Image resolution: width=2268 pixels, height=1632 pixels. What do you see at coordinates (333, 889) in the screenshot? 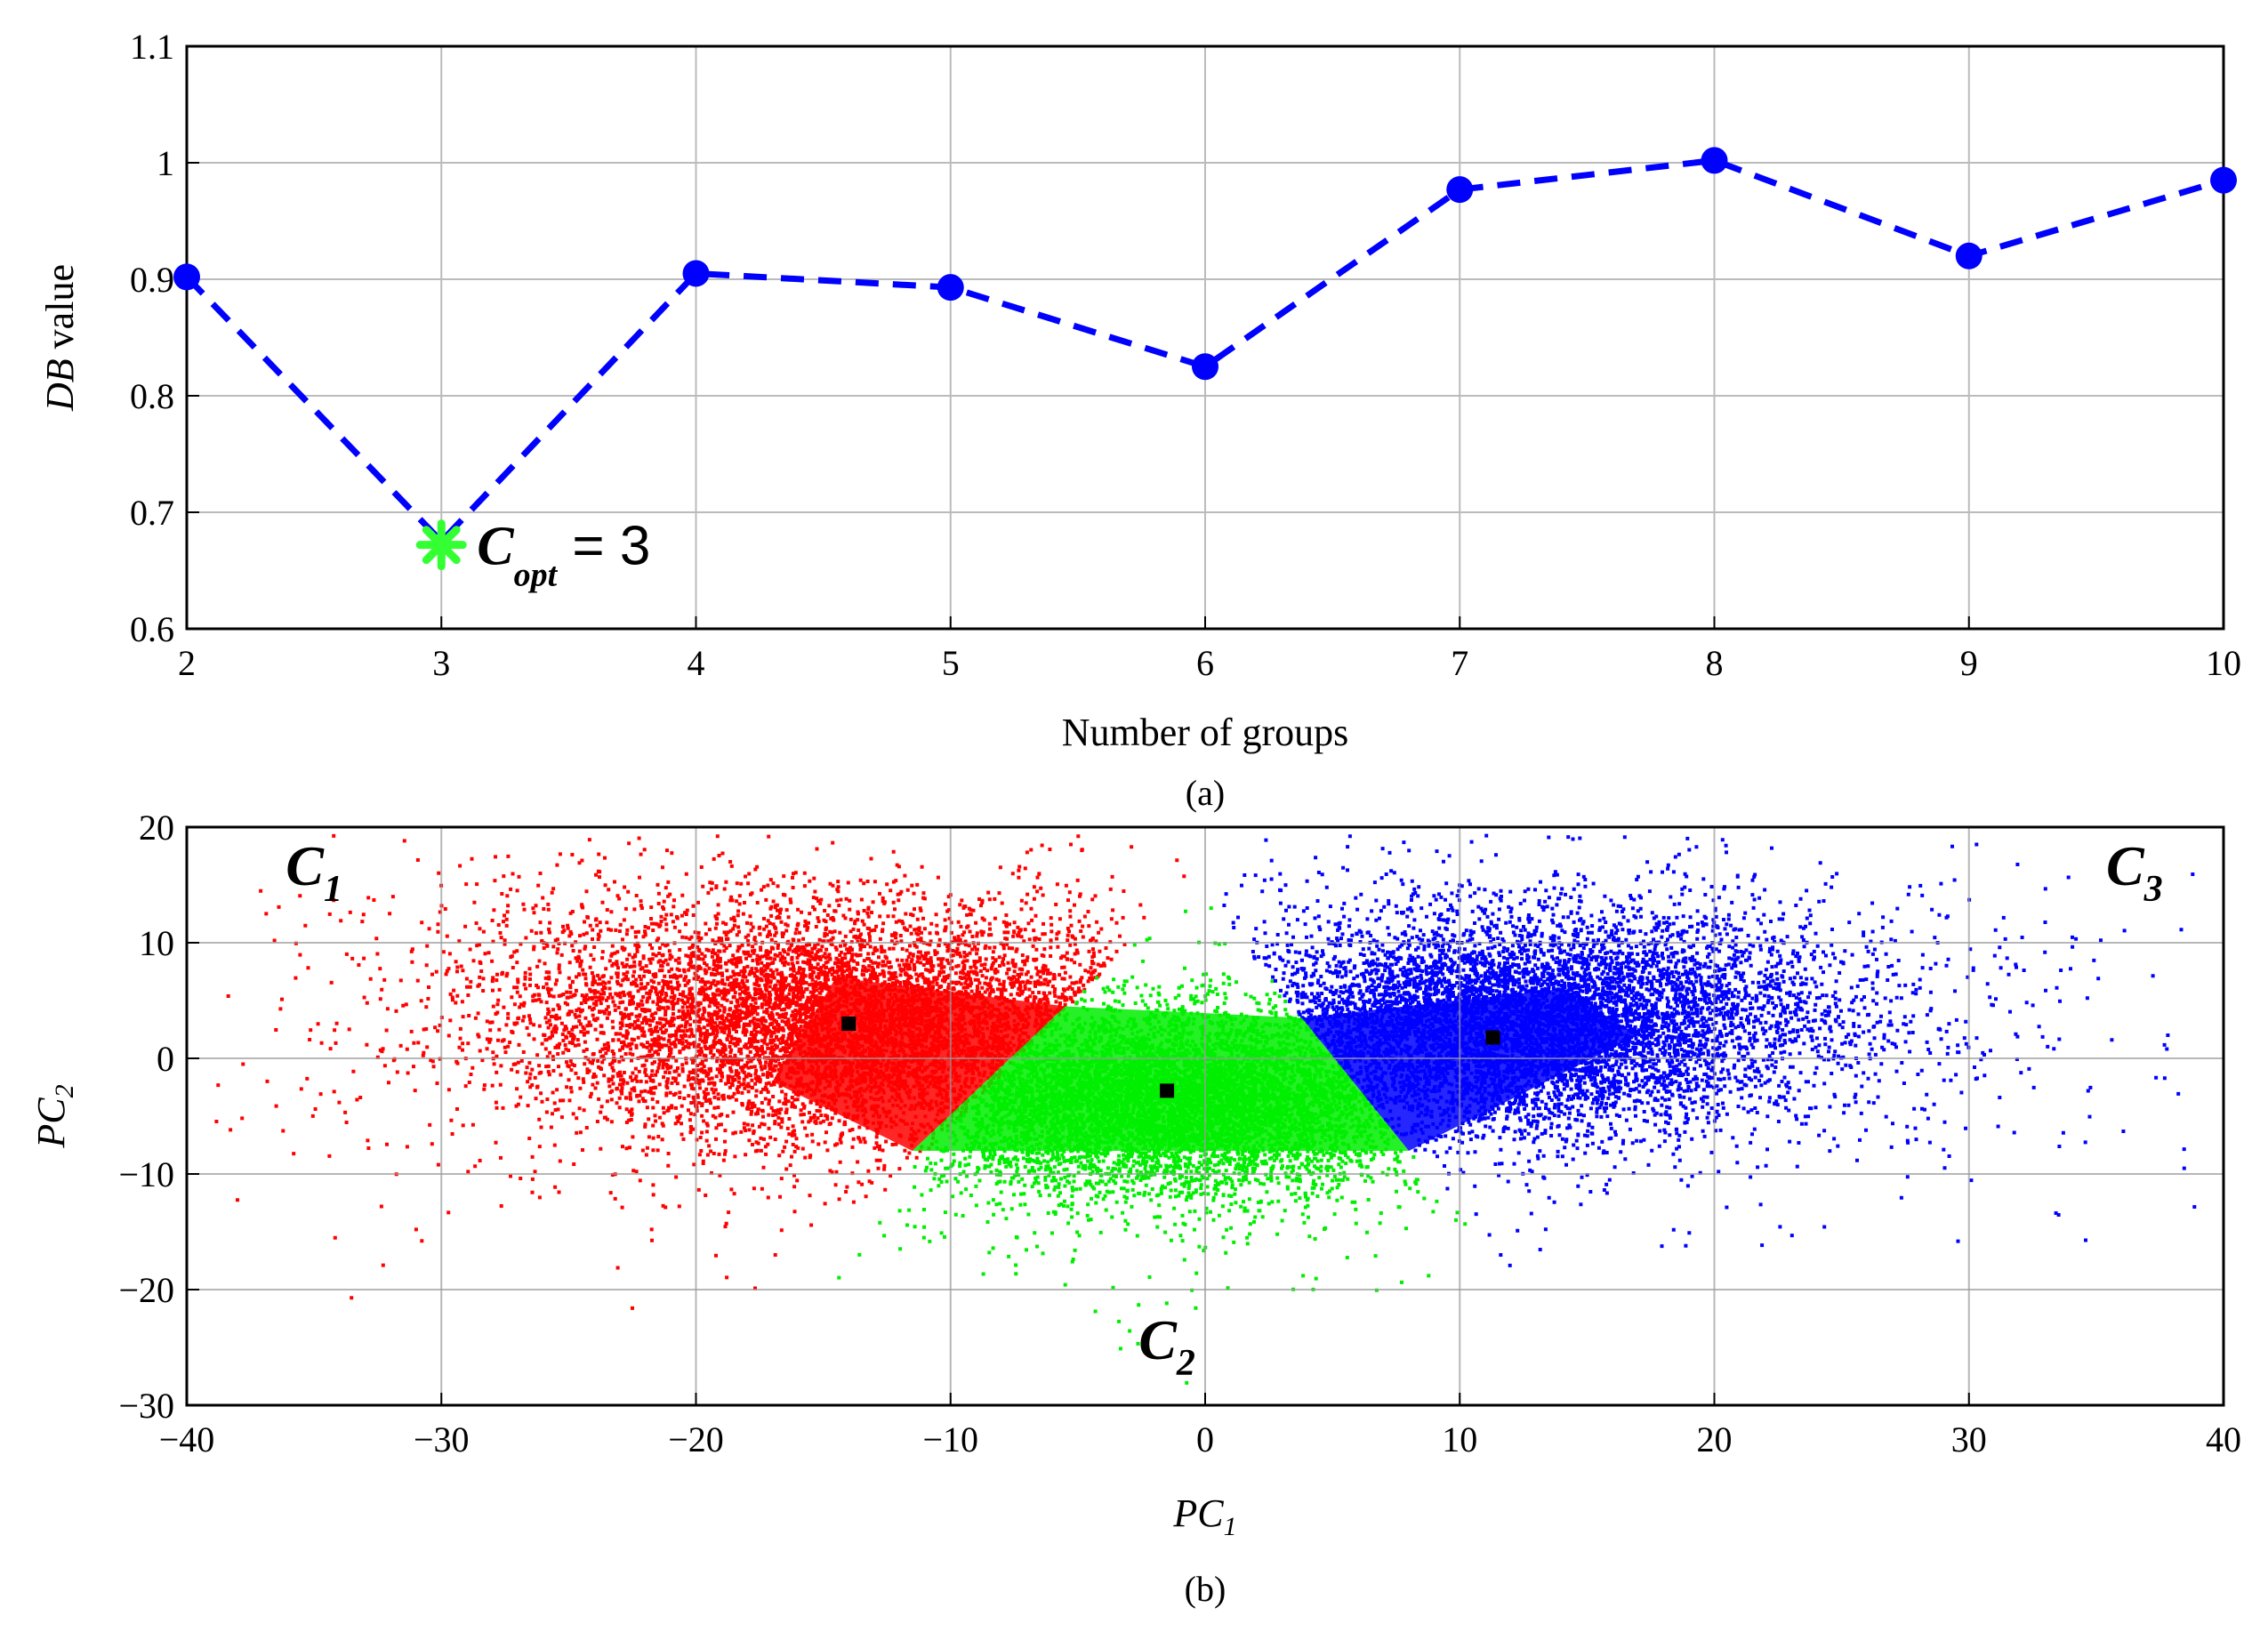
I see `panel-b-cluster-label-sub: 1` at bounding box center [333, 889].